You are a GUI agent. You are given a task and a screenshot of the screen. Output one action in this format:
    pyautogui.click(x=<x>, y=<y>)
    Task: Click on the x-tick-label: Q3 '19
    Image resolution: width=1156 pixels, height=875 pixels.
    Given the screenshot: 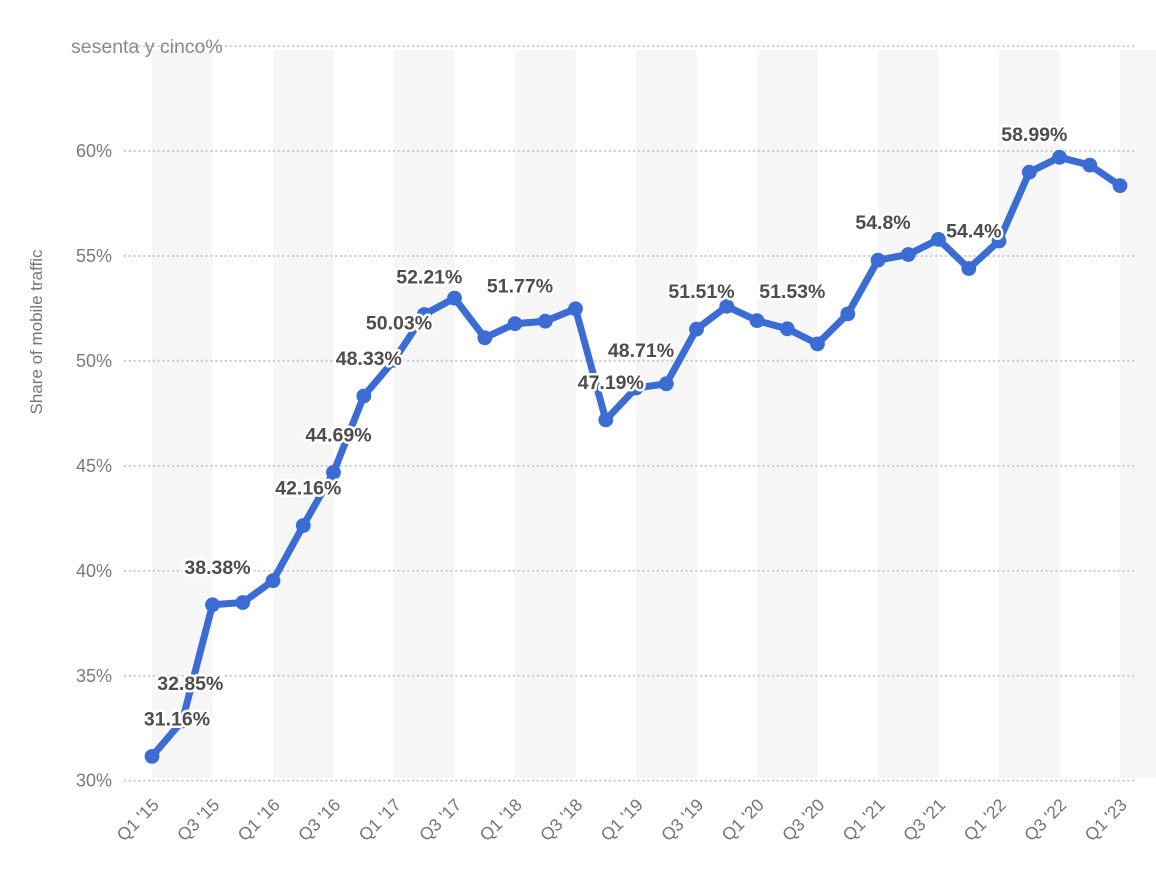 What is the action you would take?
    pyautogui.click(x=682, y=820)
    